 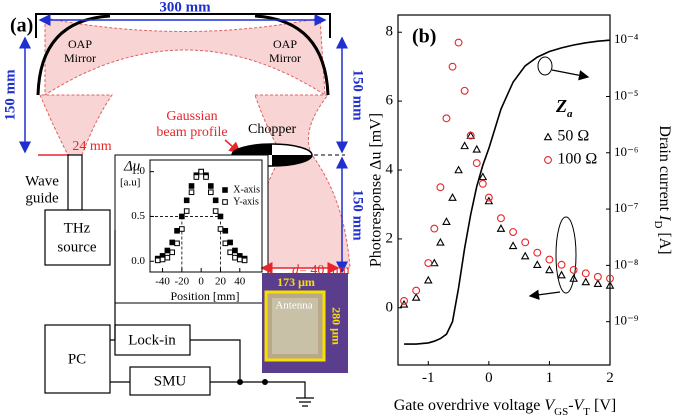 I want to click on mirror-label: Mirror, so click(x=80, y=58).